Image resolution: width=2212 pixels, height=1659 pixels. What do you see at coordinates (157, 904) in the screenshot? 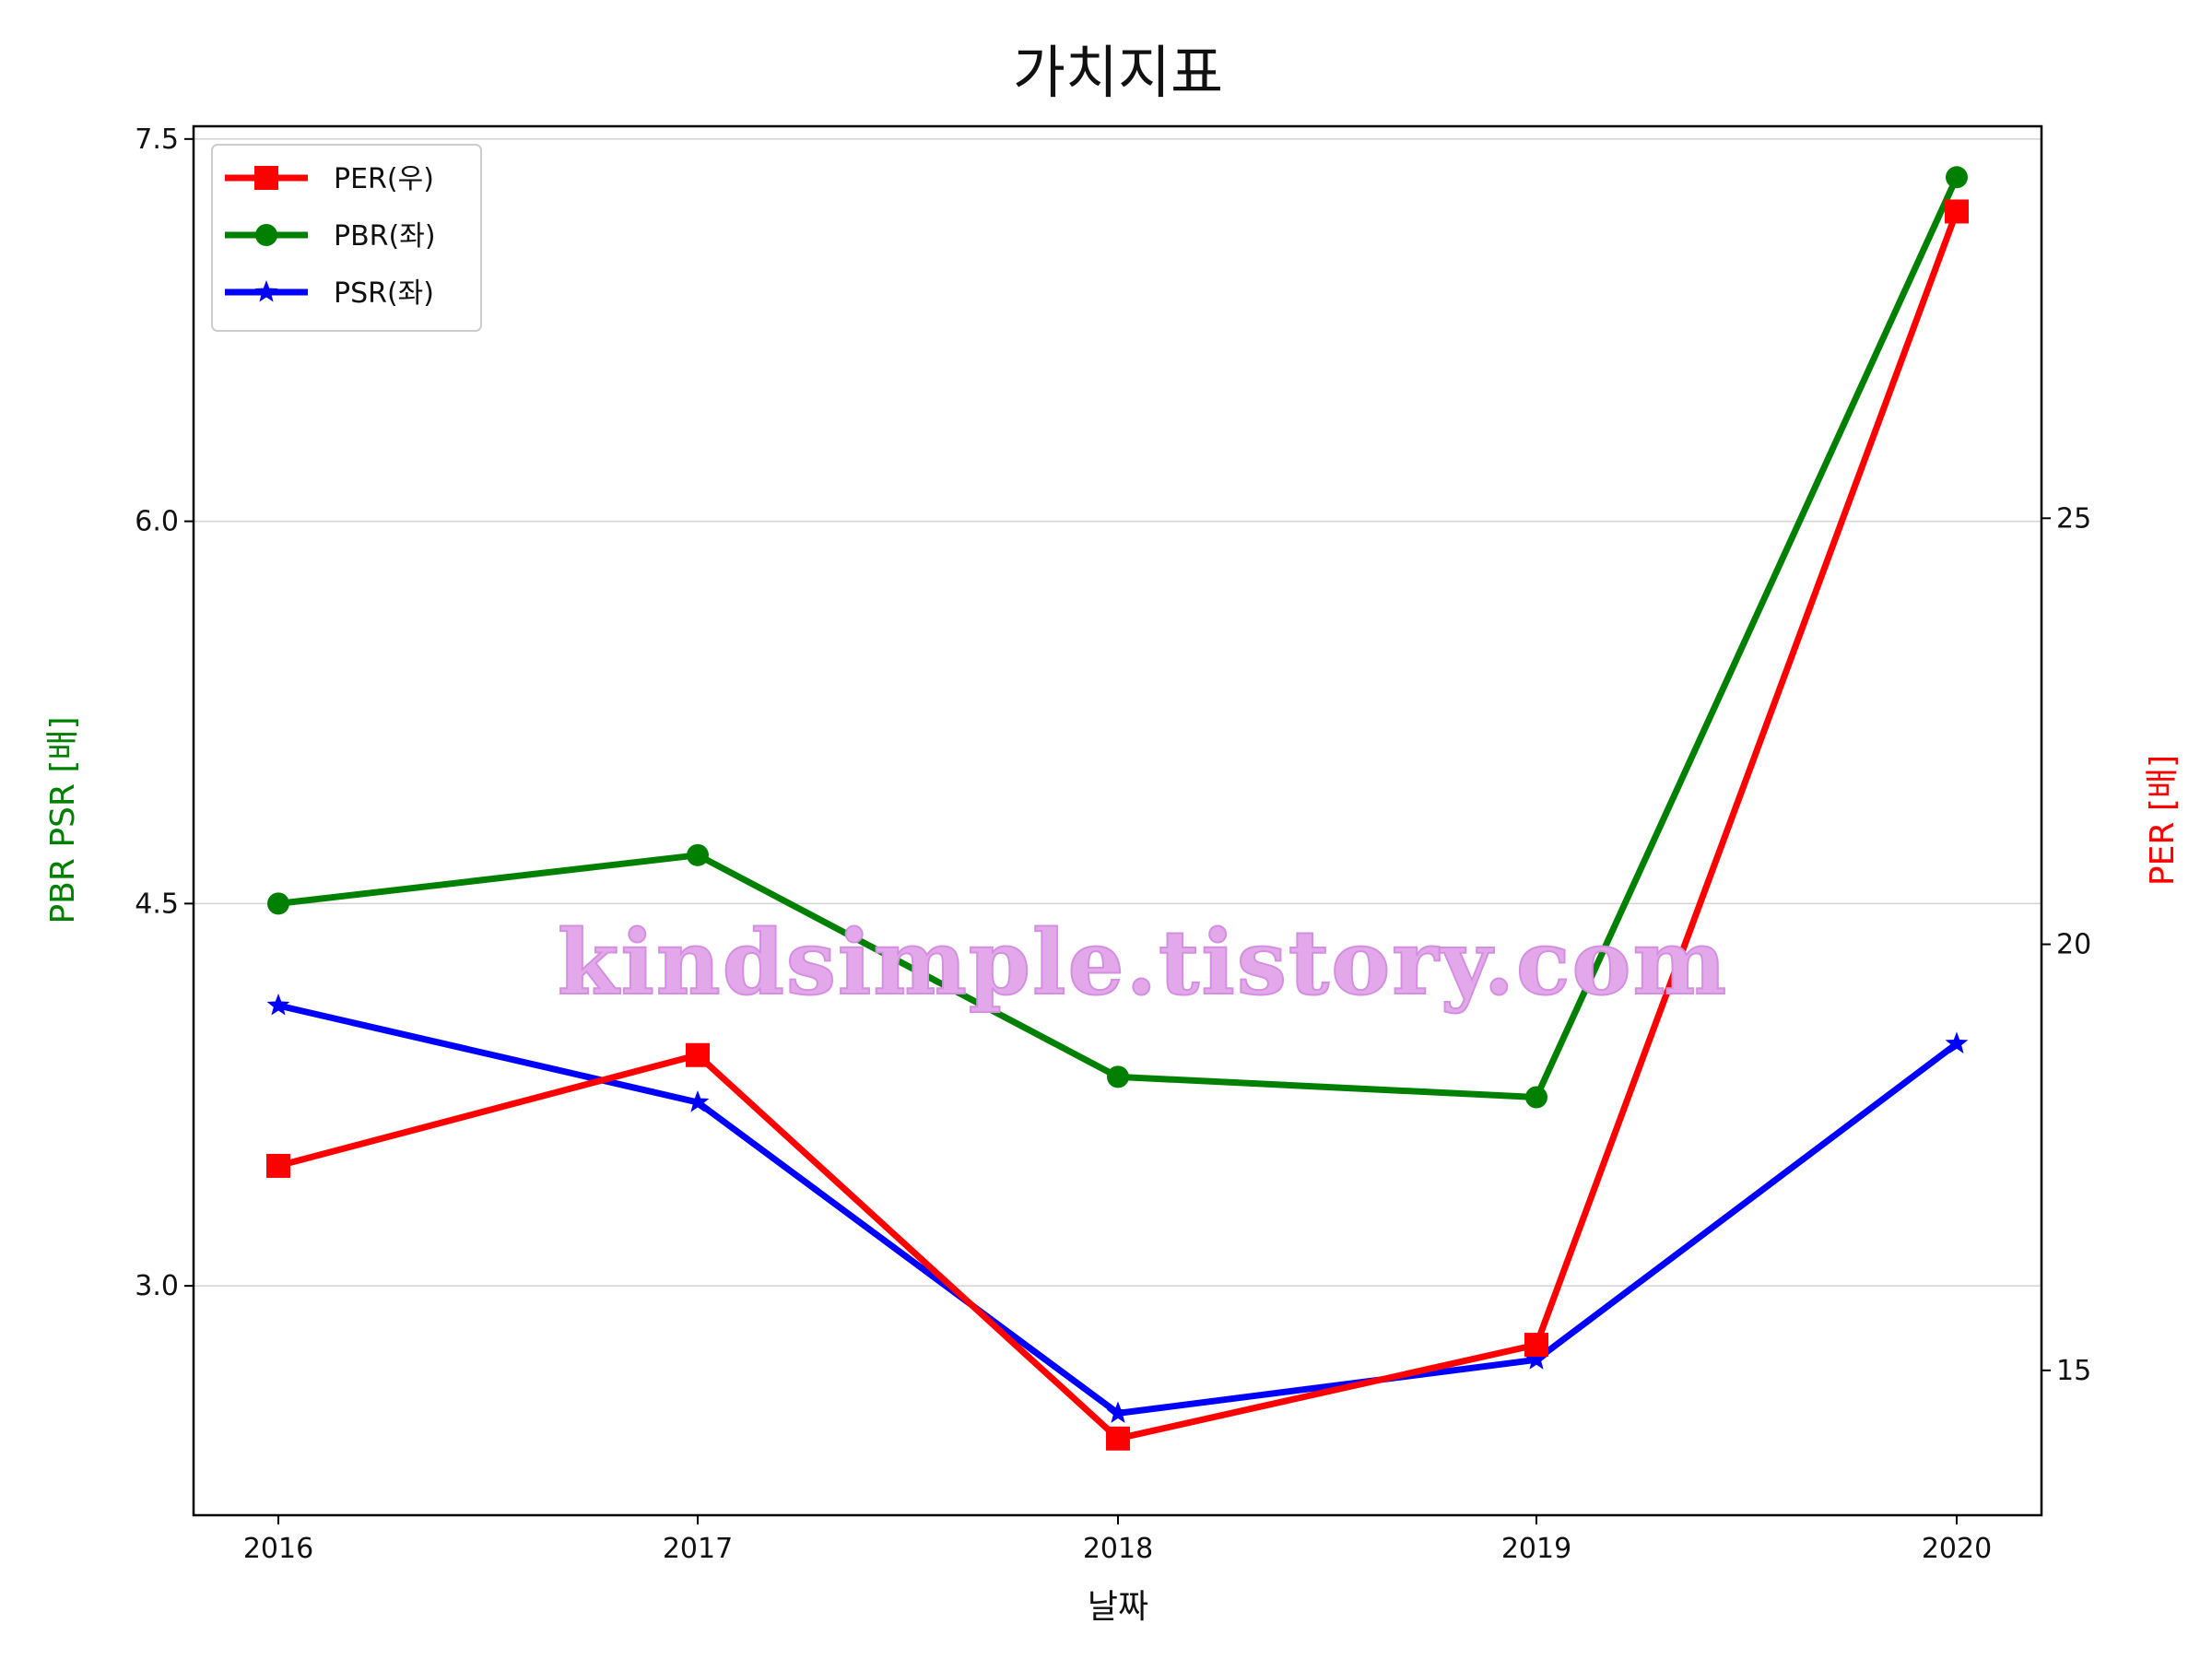
I see `y-left-tick-label: 4.5` at bounding box center [157, 904].